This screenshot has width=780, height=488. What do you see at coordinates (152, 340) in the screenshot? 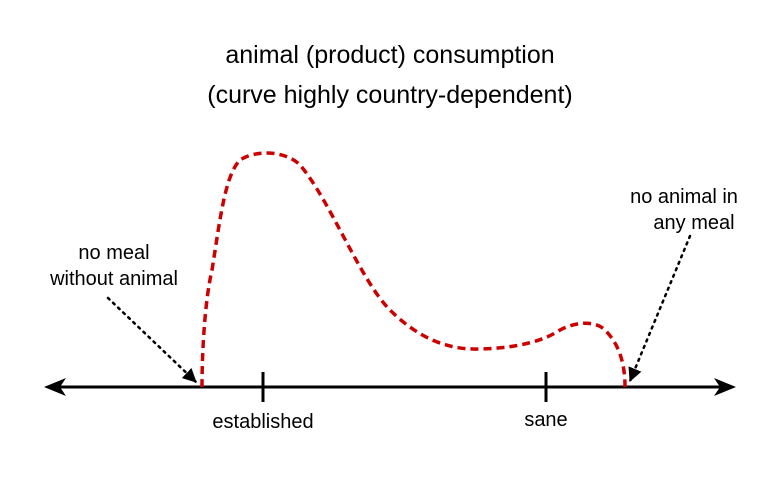
I see `annotation-left-arrow` at bounding box center [152, 340].